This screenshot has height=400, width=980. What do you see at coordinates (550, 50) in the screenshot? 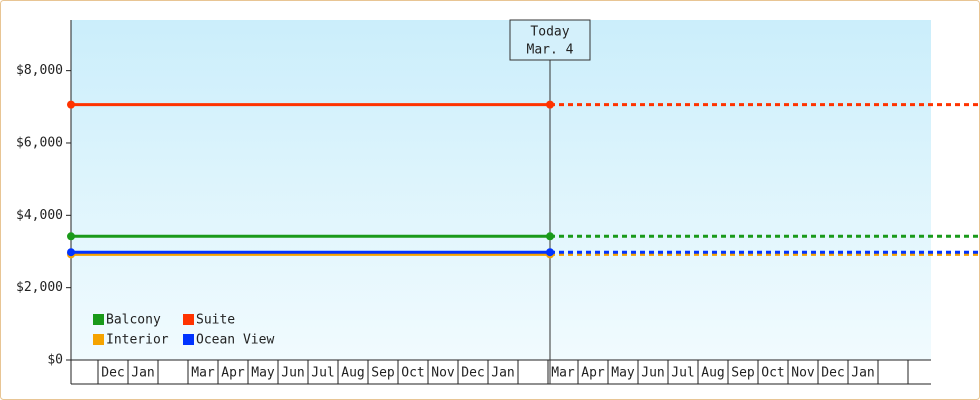
I see `today-label: Mar. 4` at bounding box center [550, 50].